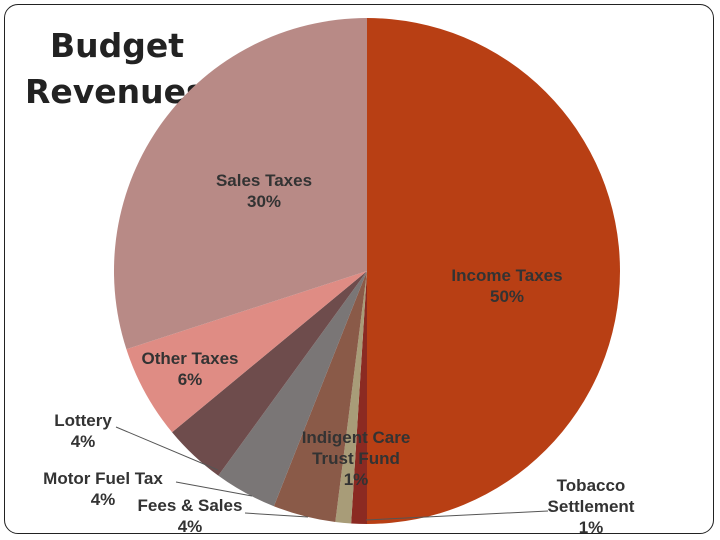 Image resolution: width=720 pixels, height=540 pixels. What do you see at coordinates (264, 191) in the screenshot?
I see `slice-label-sales-taxes: Sales Taxes 30%` at bounding box center [264, 191].